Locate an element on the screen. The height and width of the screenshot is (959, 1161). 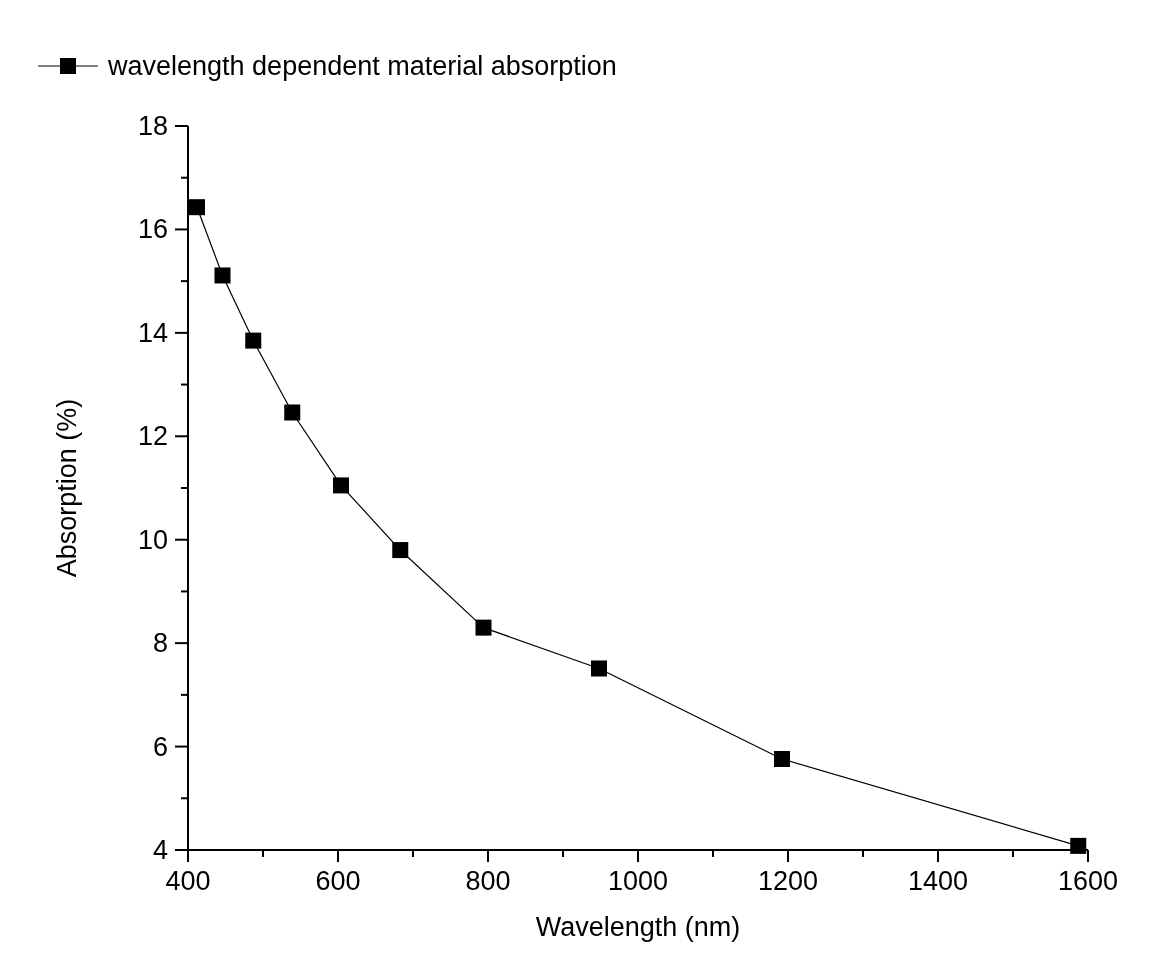
y-axis-title: Absorption (%) is located at coordinates (67, 488).